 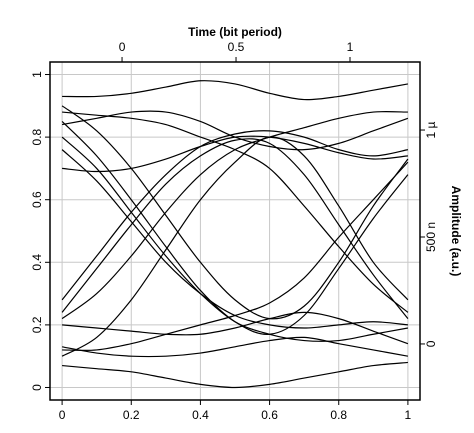 What do you see at coordinates (62, 415) in the screenshot?
I see `x-tick-label: 0` at bounding box center [62, 415].